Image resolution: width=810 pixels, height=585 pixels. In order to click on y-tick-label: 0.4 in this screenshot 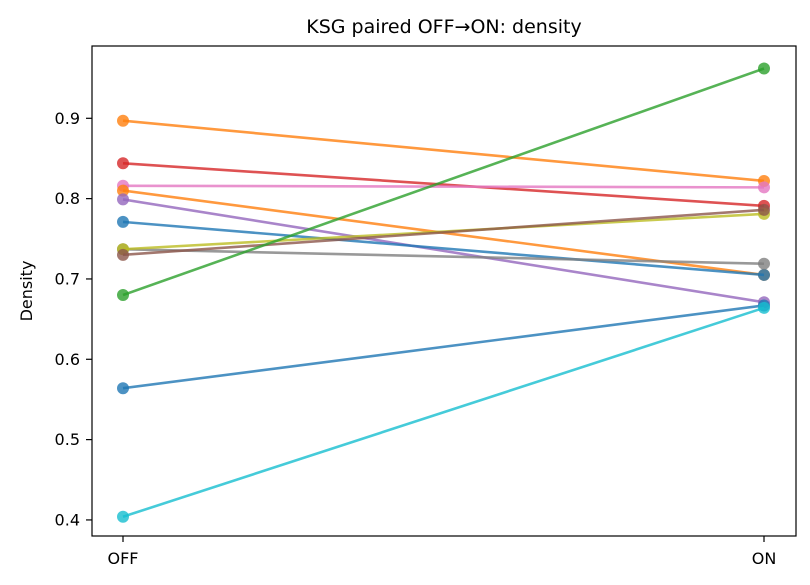, I will do `click(67, 519)`.